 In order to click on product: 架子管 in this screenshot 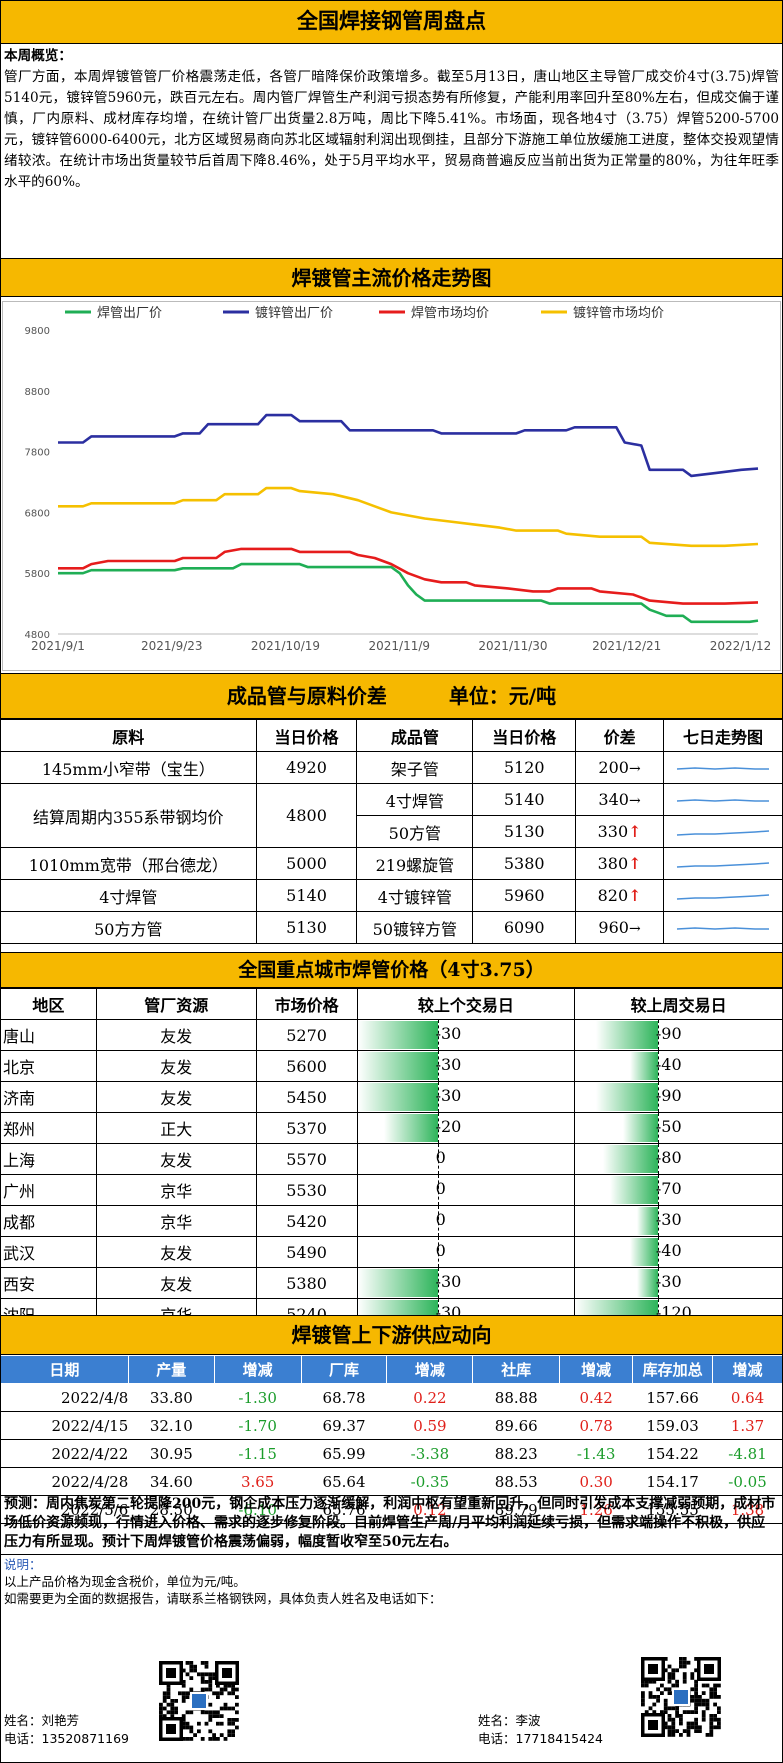, I will do `click(415, 767)`.